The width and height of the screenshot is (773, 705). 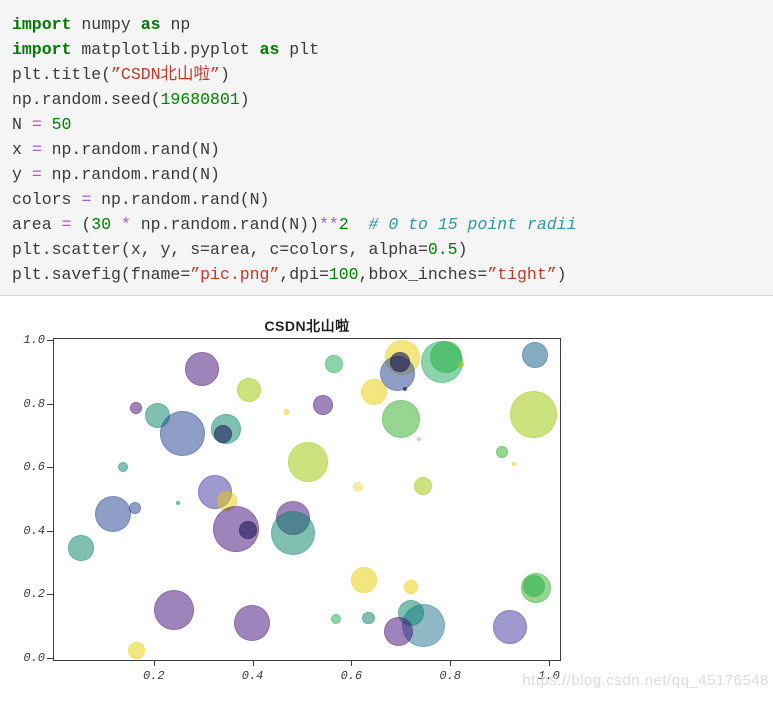 What do you see at coordinates (42, 49) in the screenshot?
I see `code-token-k: import` at bounding box center [42, 49].